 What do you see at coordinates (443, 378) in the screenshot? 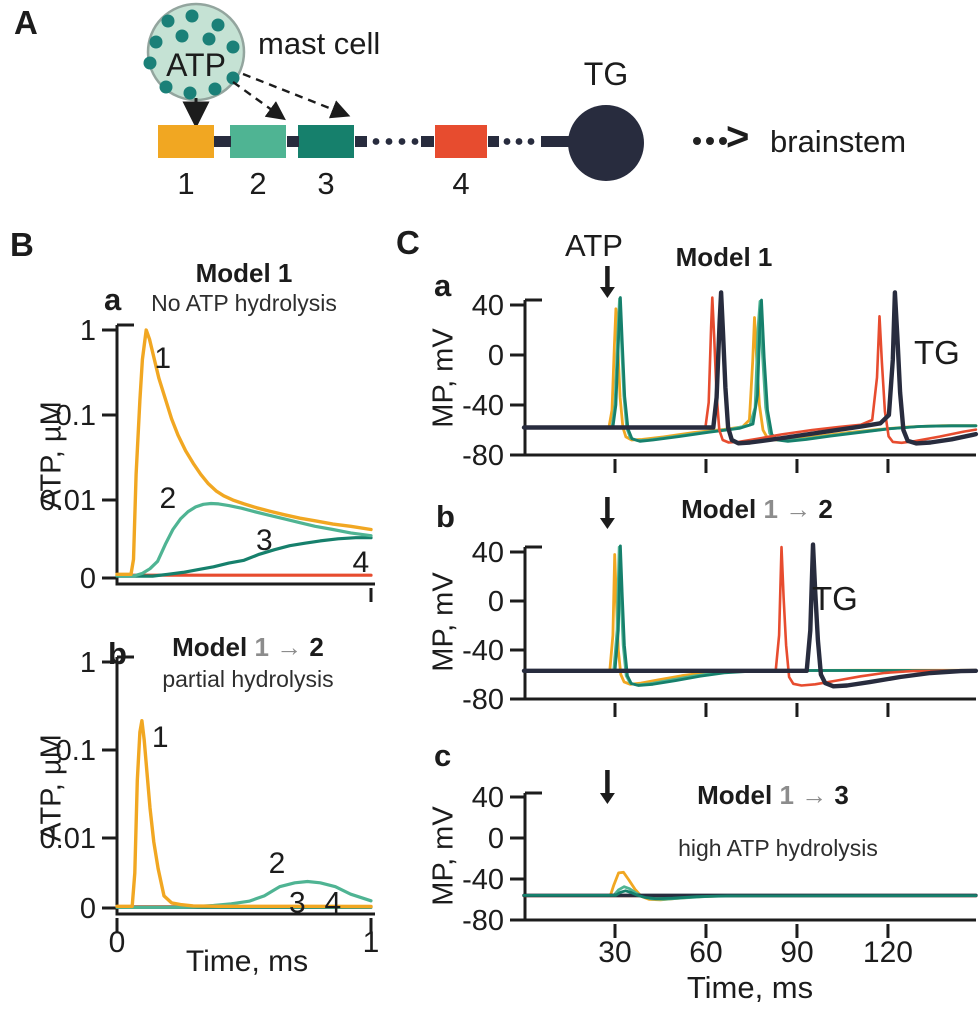
I see `plot-ca-y-axis-label: MP, mV` at bounding box center [443, 378].